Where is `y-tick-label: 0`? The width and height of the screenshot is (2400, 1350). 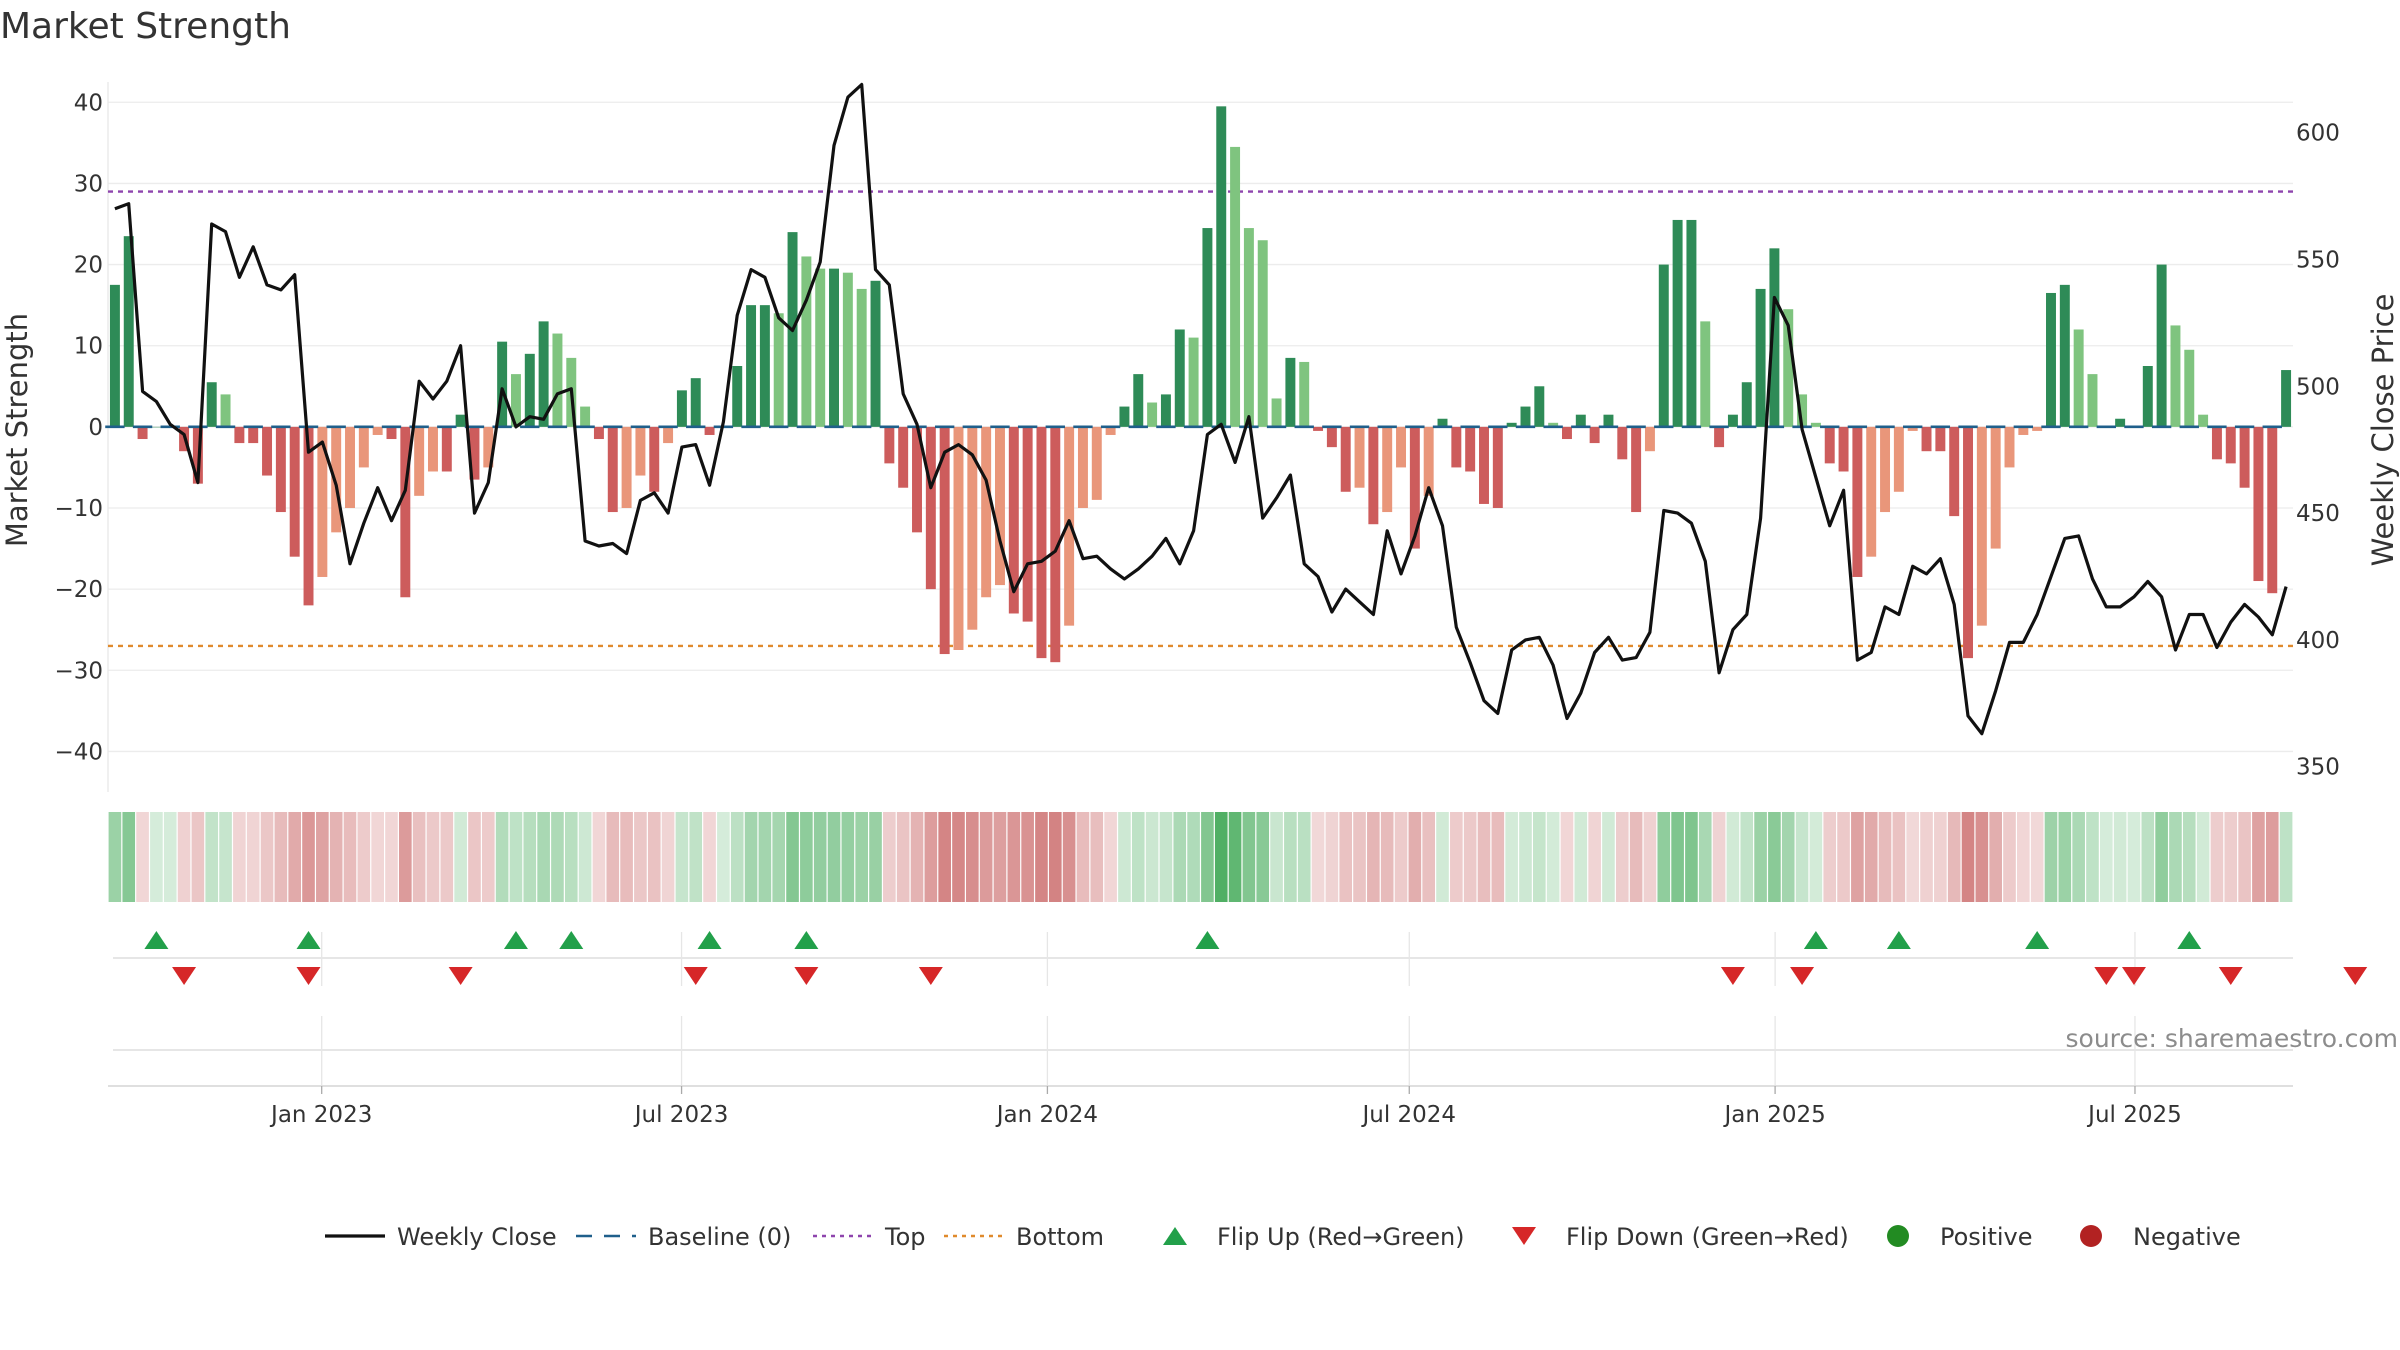 y-tick-label: 0 is located at coordinates (95, 428).